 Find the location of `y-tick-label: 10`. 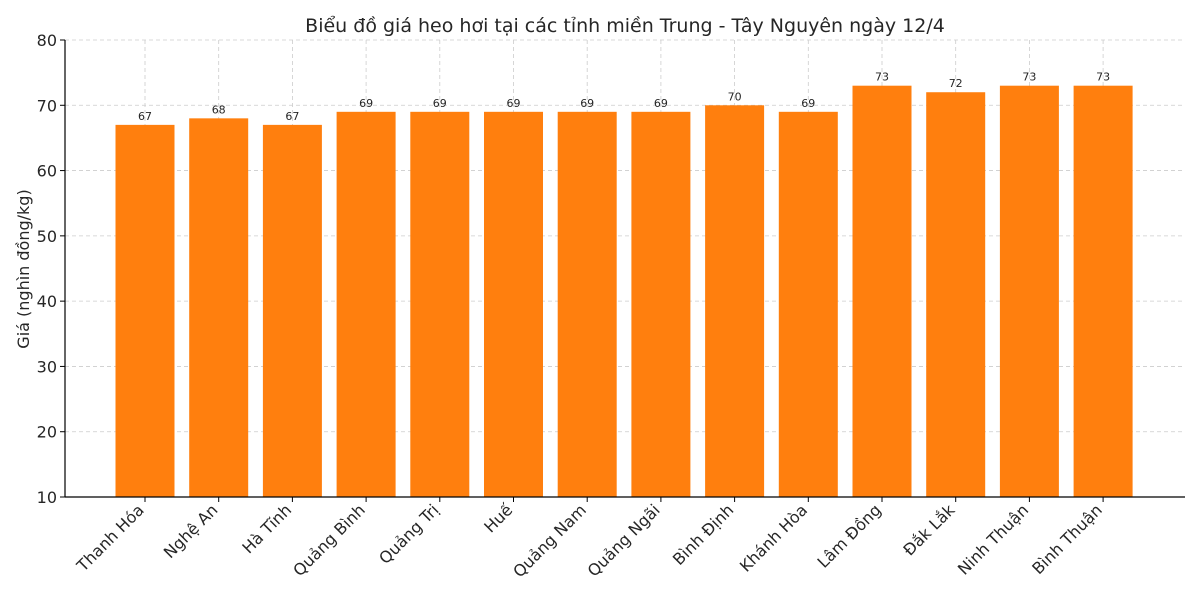

y-tick-label: 10 is located at coordinates (47, 497).